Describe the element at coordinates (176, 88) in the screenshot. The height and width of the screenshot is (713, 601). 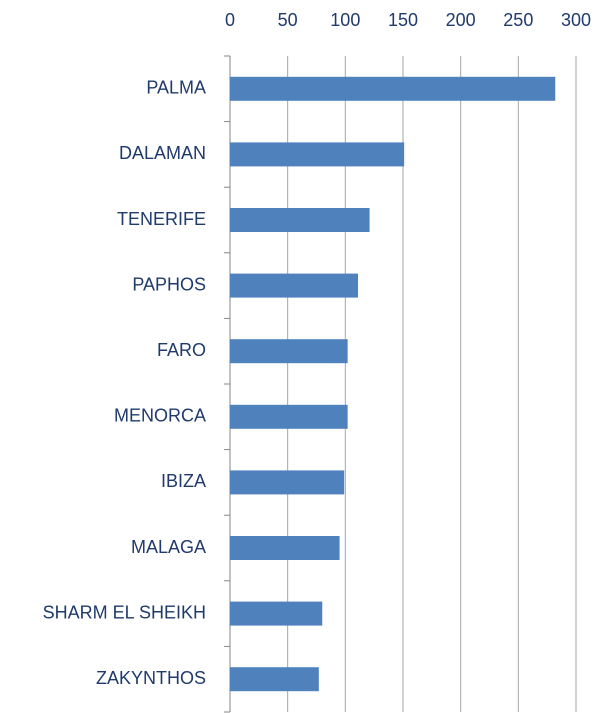
I see `y-tick-label: PALMA` at that location.